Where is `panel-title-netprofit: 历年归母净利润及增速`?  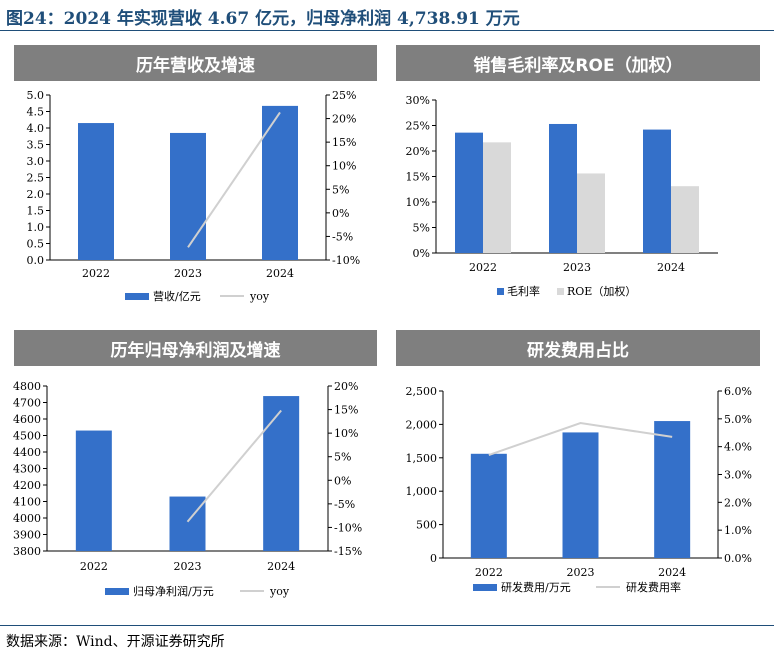 panel-title-netprofit: 历年归母净利润及增速 is located at coordinates (195, 348).